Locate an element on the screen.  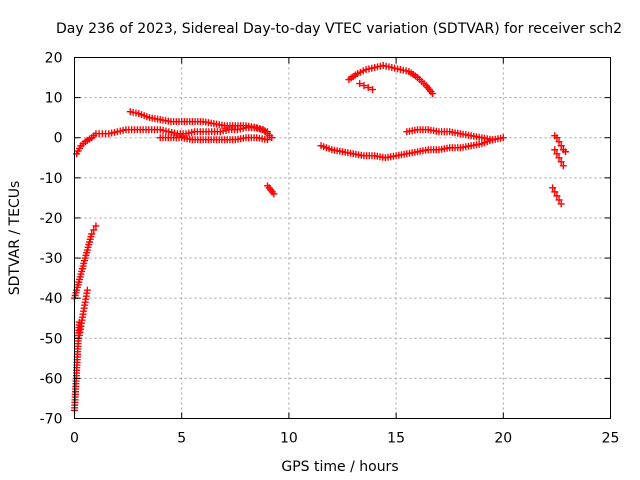
x-tick-label: 10 is located at coordinates (289, 439).